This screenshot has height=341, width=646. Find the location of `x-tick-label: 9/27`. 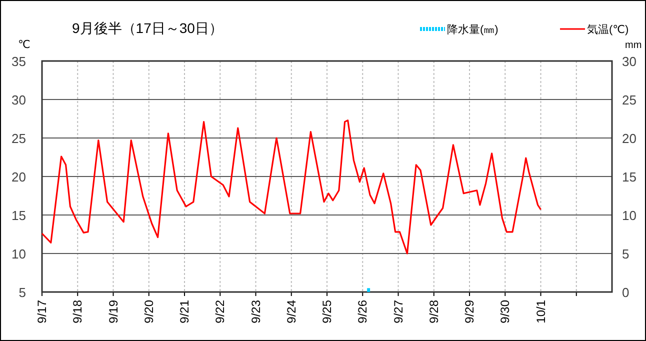

x-tick-label: 9/27 is located at coordinates (398, 312).